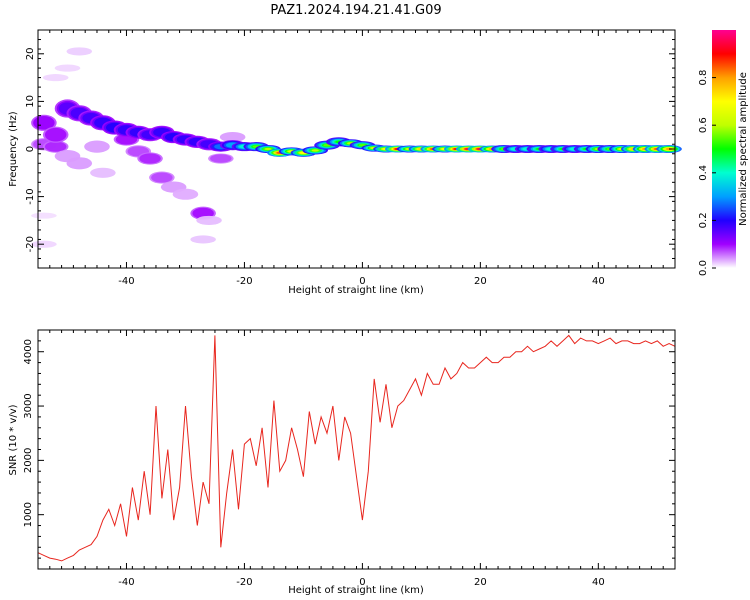 Image resolution: width=750 pixels, height=600 pixels. What do you see at coordinates (28, 460) in the screenshot?
I see `snr-ytick-label-1: 2000` at bounding box center [28, 460].